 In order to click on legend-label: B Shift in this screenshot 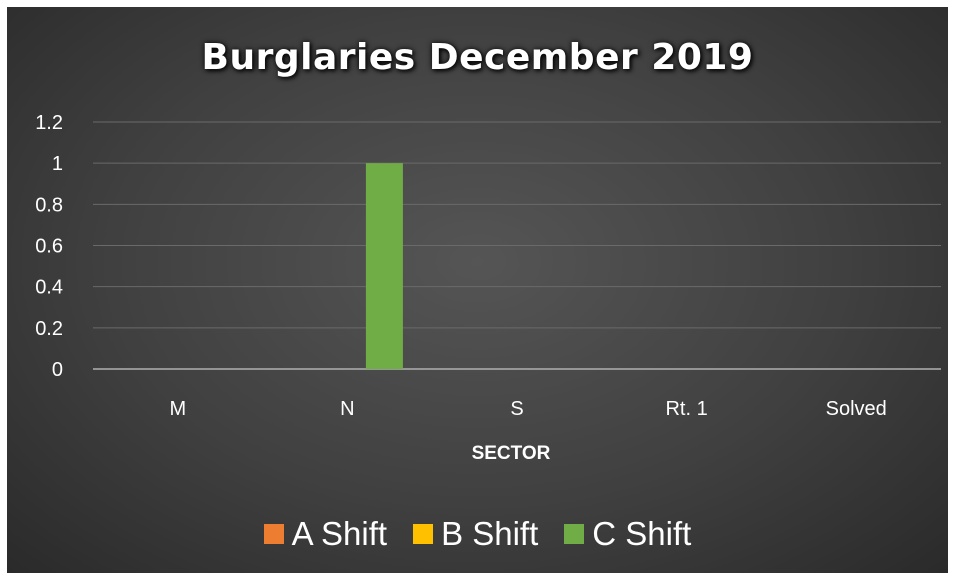, I will do `click(490, 533)`.